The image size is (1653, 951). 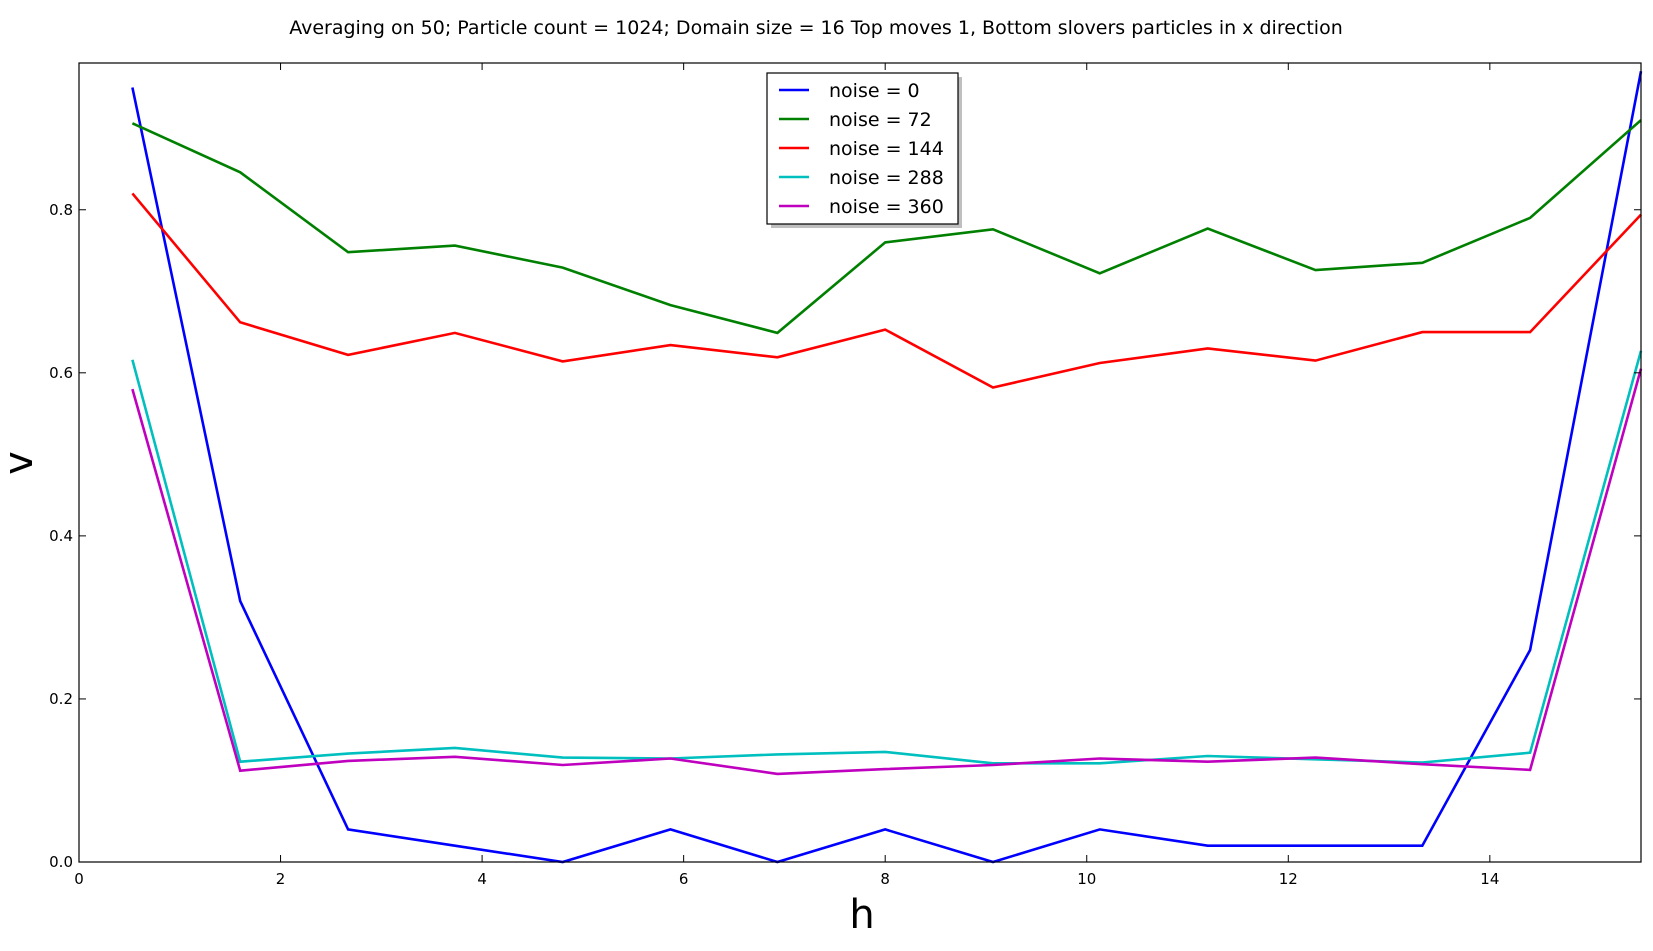 What do you see at coordinates (886, 149) in the screenshot?
I see `legend-label-2: noise = 144` at bounding box center [886, 149].